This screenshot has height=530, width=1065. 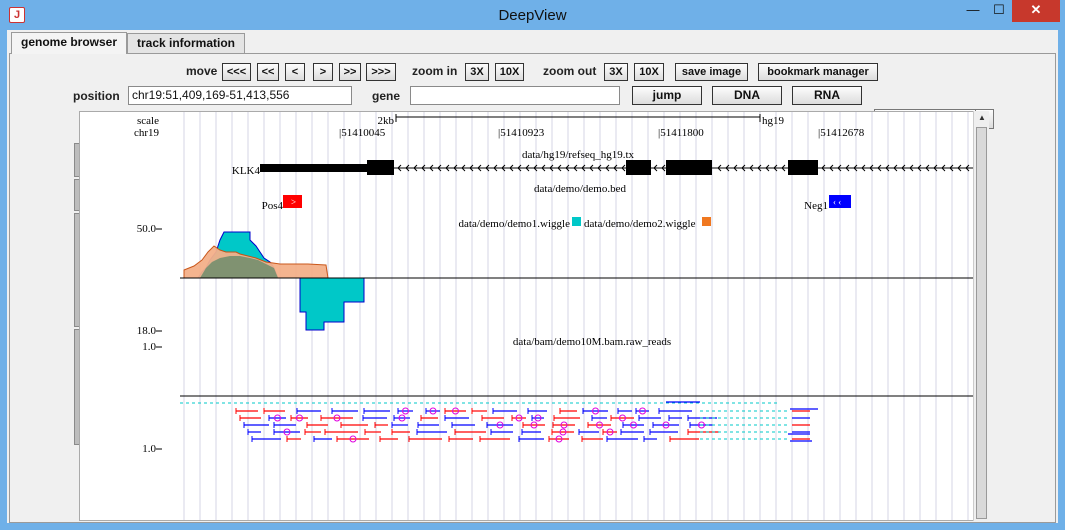 What do you see at coordinates (570, 71) in the screenshot?
I see `zoom-out-label: zoom out` at bounding box center [570, 71].